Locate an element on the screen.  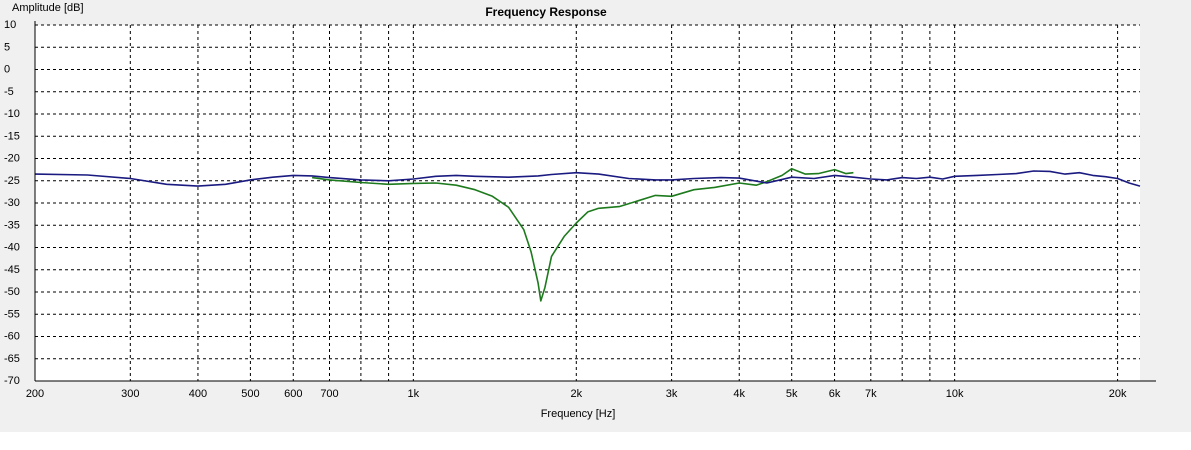
x-tick-label: 700 is located at coordinates (329, 394).